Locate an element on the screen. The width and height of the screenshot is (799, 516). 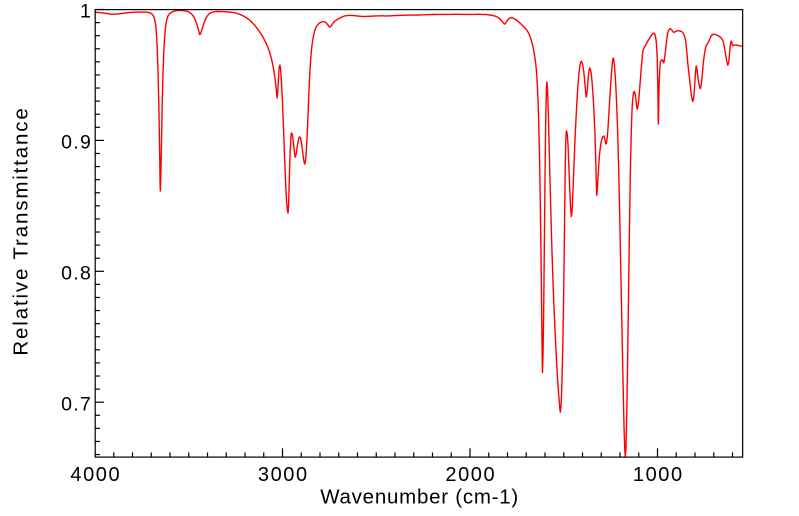
svg-text: 0.8 is located at coordinates (76, 274).